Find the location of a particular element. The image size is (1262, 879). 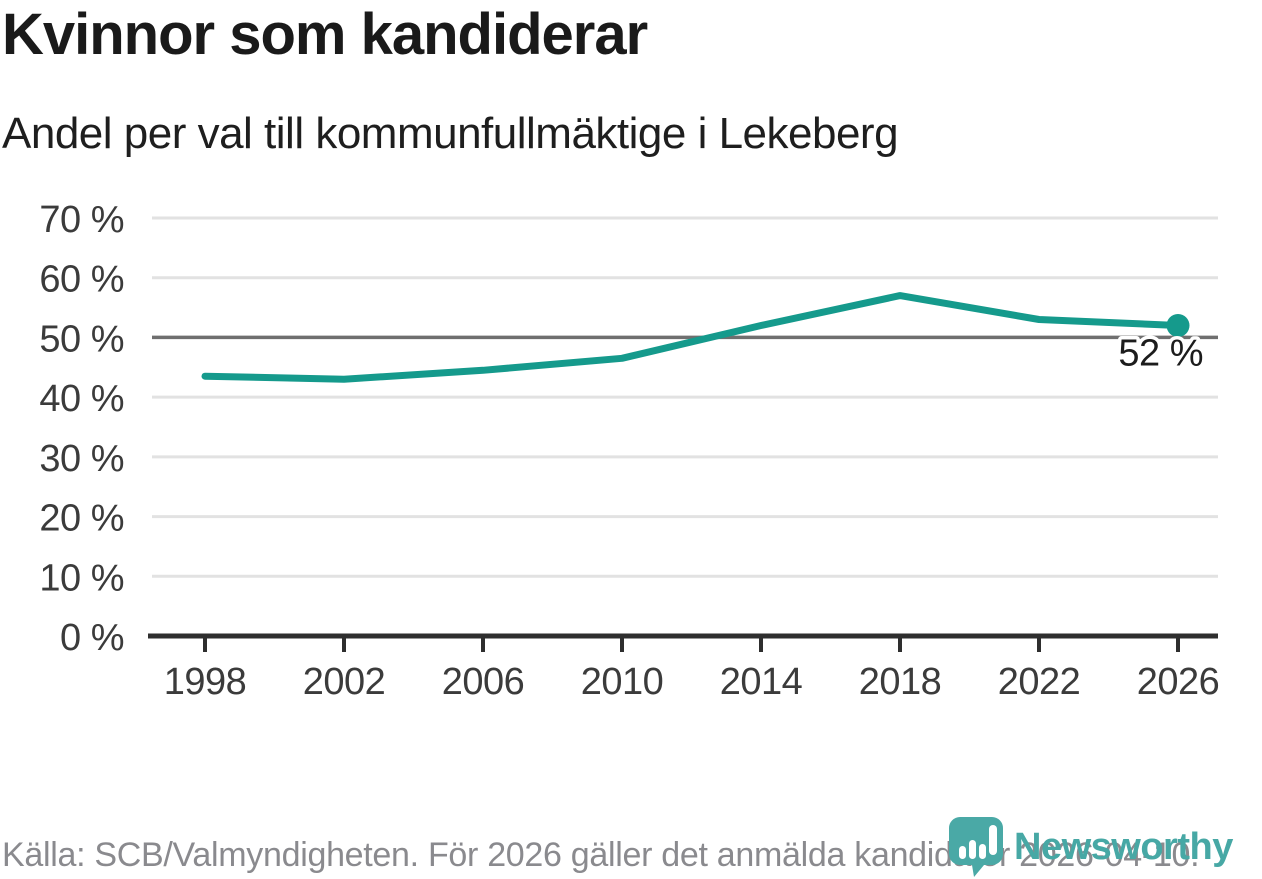

newsworthy-wordmark: Newsworthy is located at coordinates (1123, 847).